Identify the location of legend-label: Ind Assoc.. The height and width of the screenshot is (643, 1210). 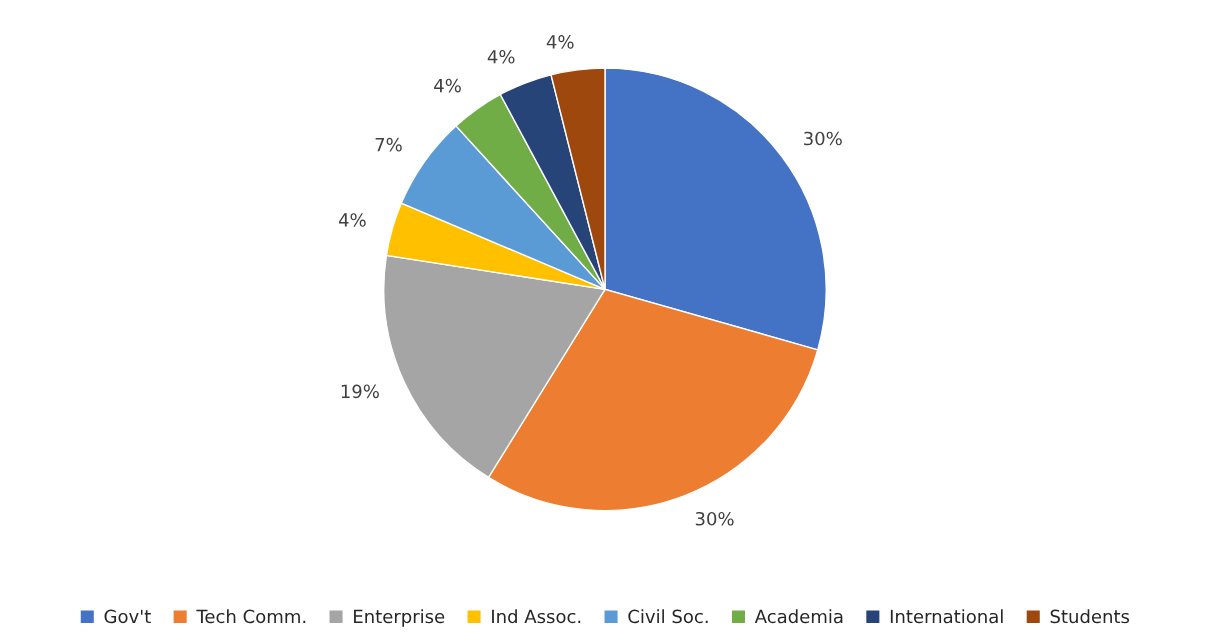
(536, 616).